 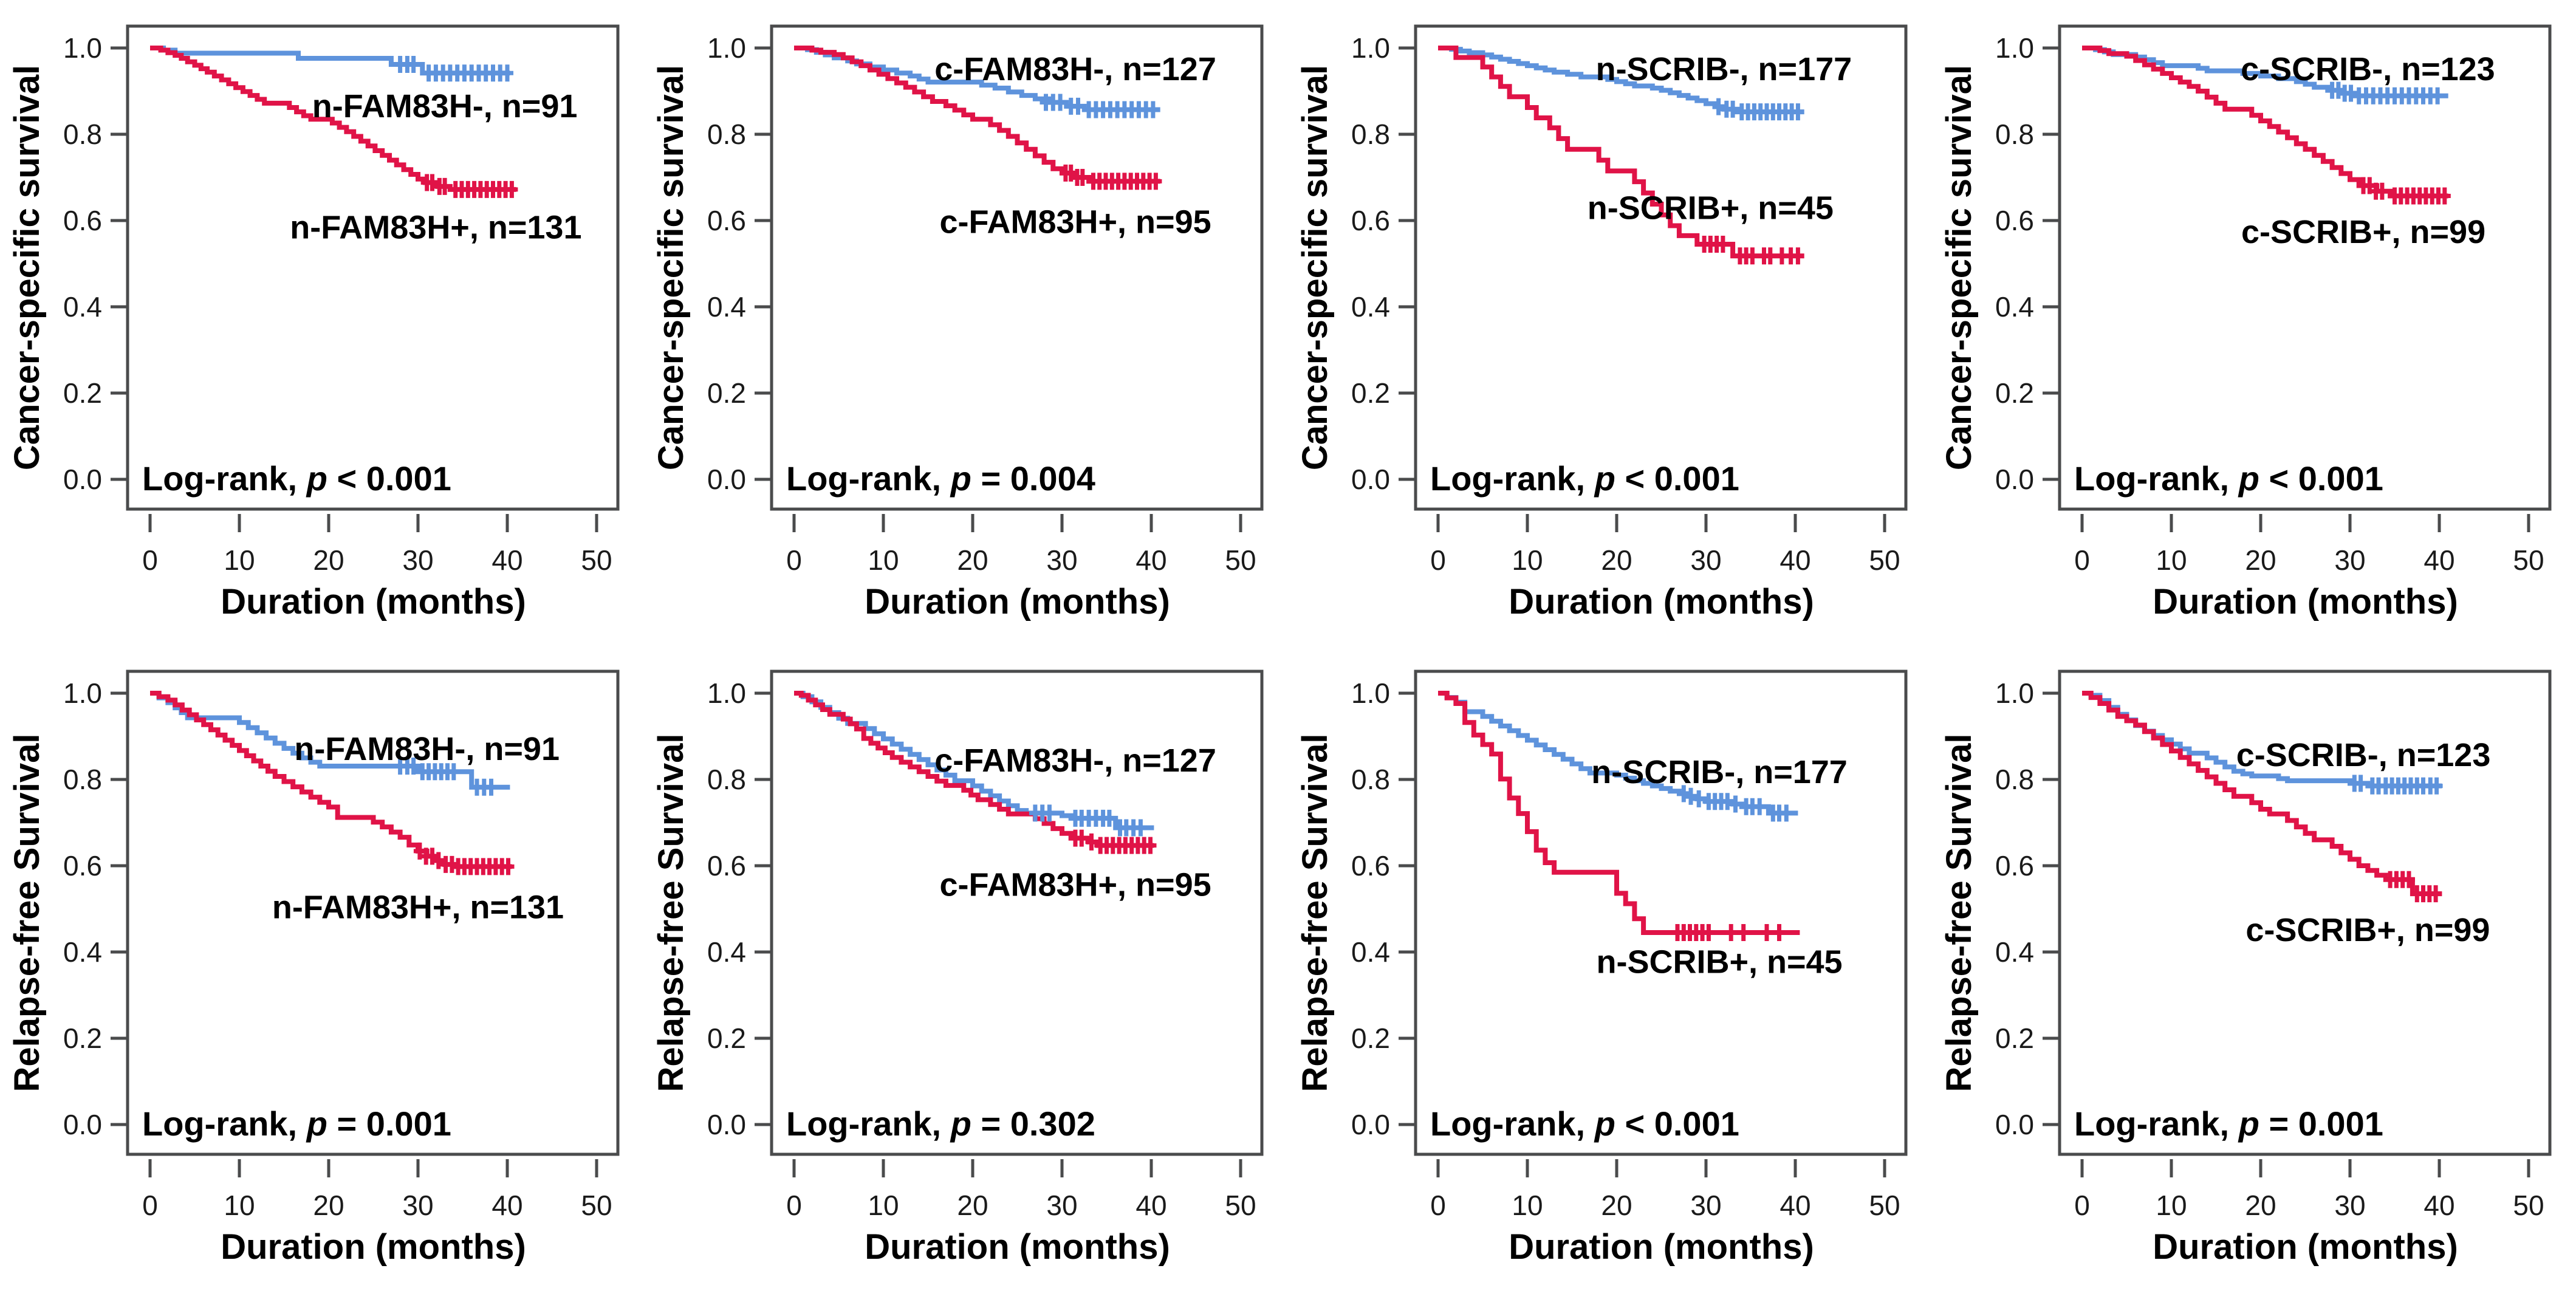 What do you see at coordinates (1033, 478) in the screenshot?
I see `logrank-label-part: = 0.004` at bounding box center [1033, 478].